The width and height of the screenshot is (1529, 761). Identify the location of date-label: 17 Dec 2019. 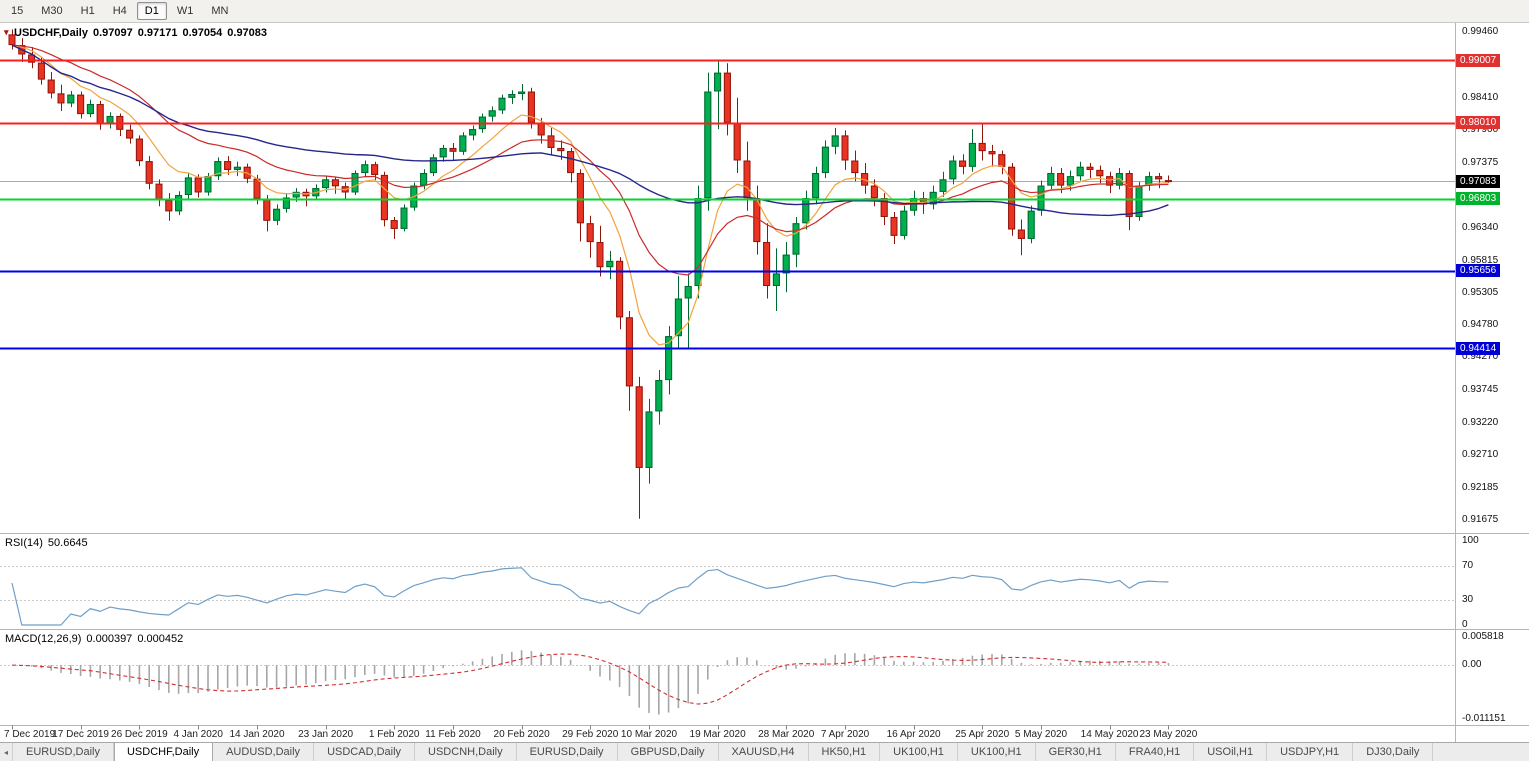
(80, 734).